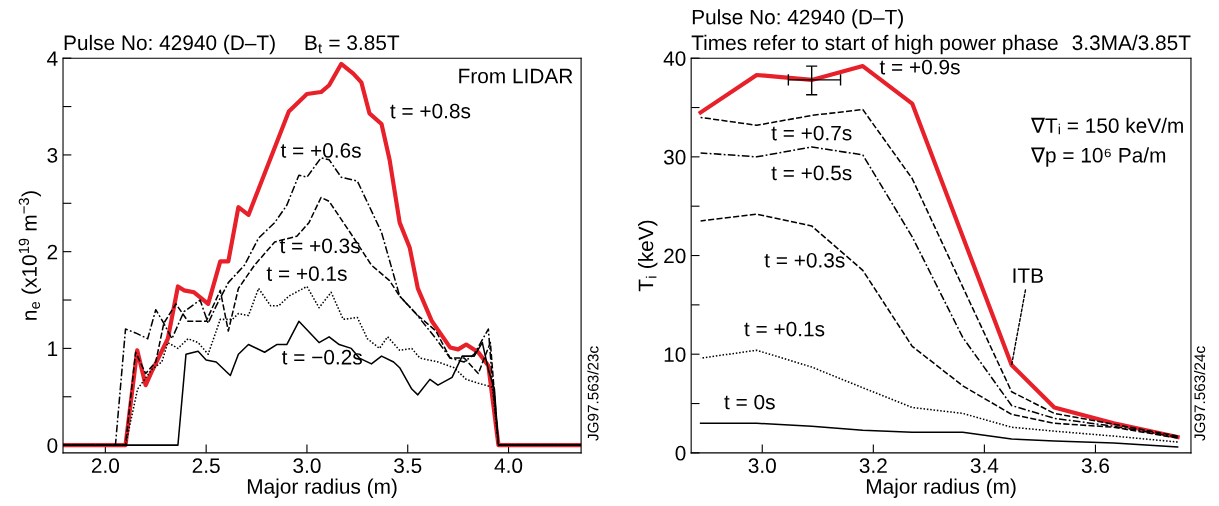 The image size is (1219, 506). What do you see at coordinates (320, 150) in the screenshot?
I see `series-label: t = +0.6s` at bounding box center [320, 150].